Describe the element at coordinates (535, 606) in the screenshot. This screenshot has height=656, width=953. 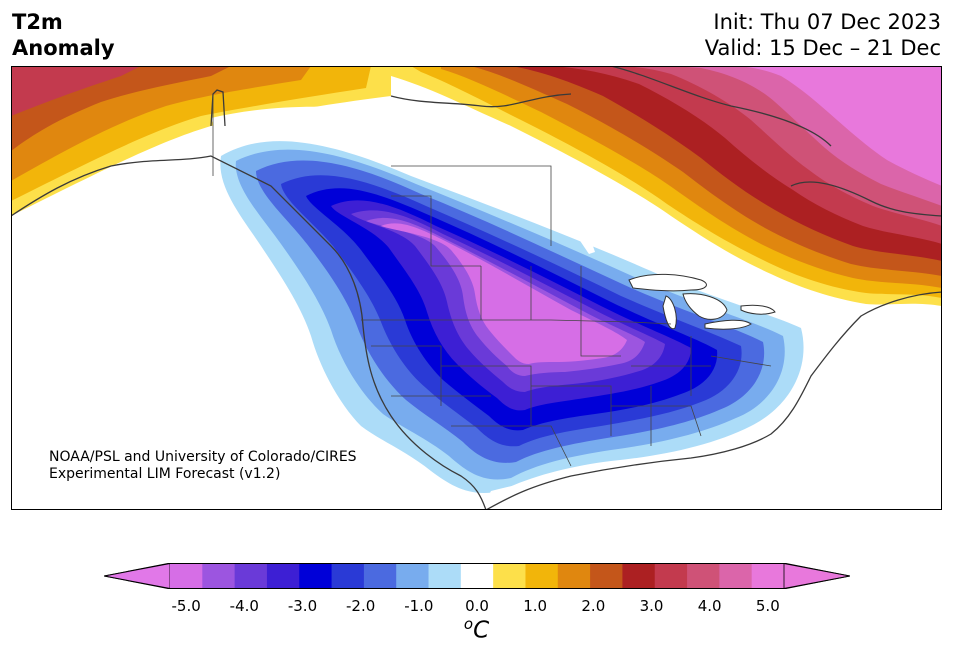
I see `colorbar-tick-label: 1.0` at that location.